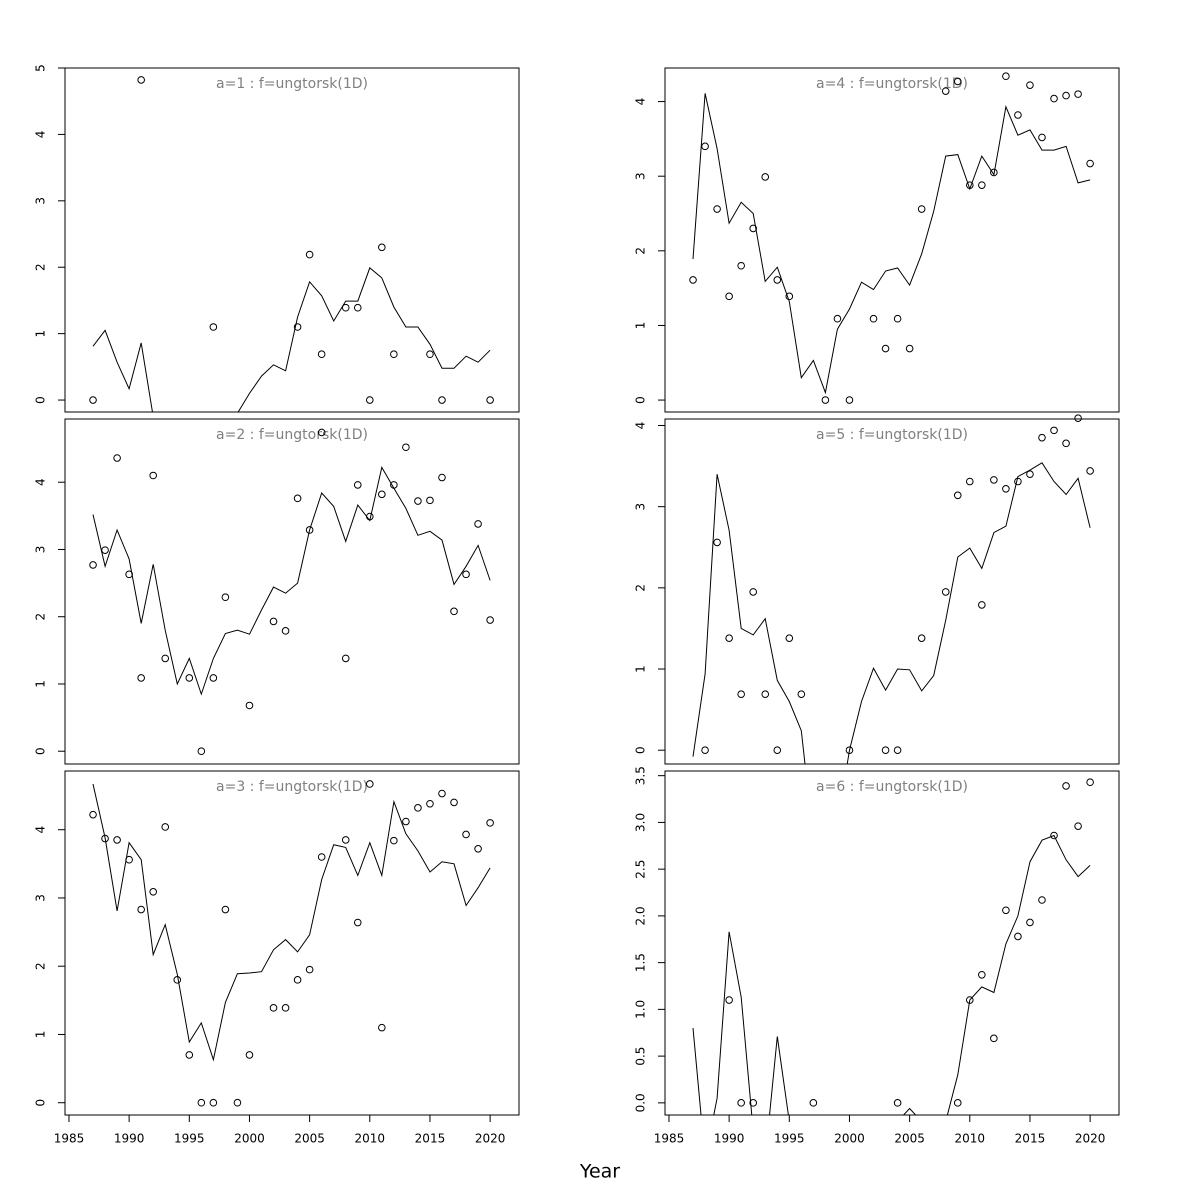  What do you see at coordinates (892, 435) in the screenshot?
I see `panel-title: a=5 : f=ungtorsk(1D)` at bounding box center [892, 435].